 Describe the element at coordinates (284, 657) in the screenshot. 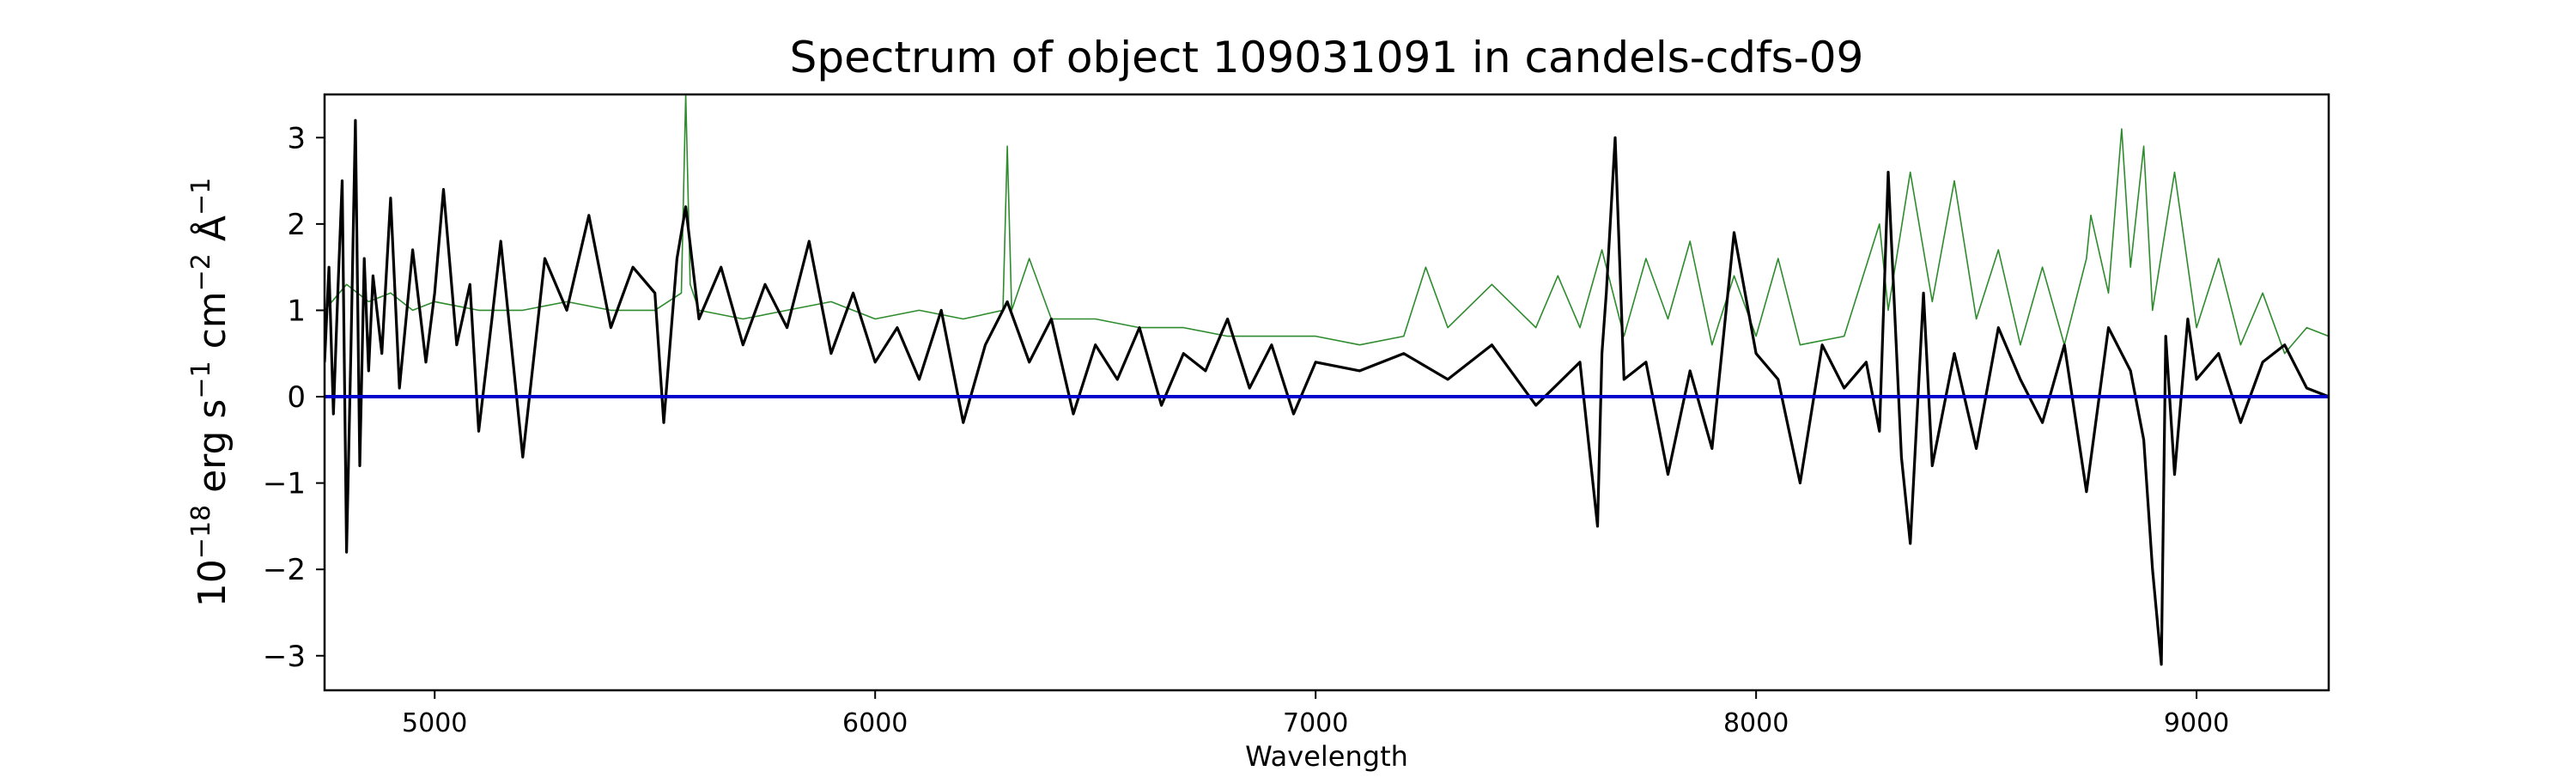

I see `y-tick-label: −3` at that location.